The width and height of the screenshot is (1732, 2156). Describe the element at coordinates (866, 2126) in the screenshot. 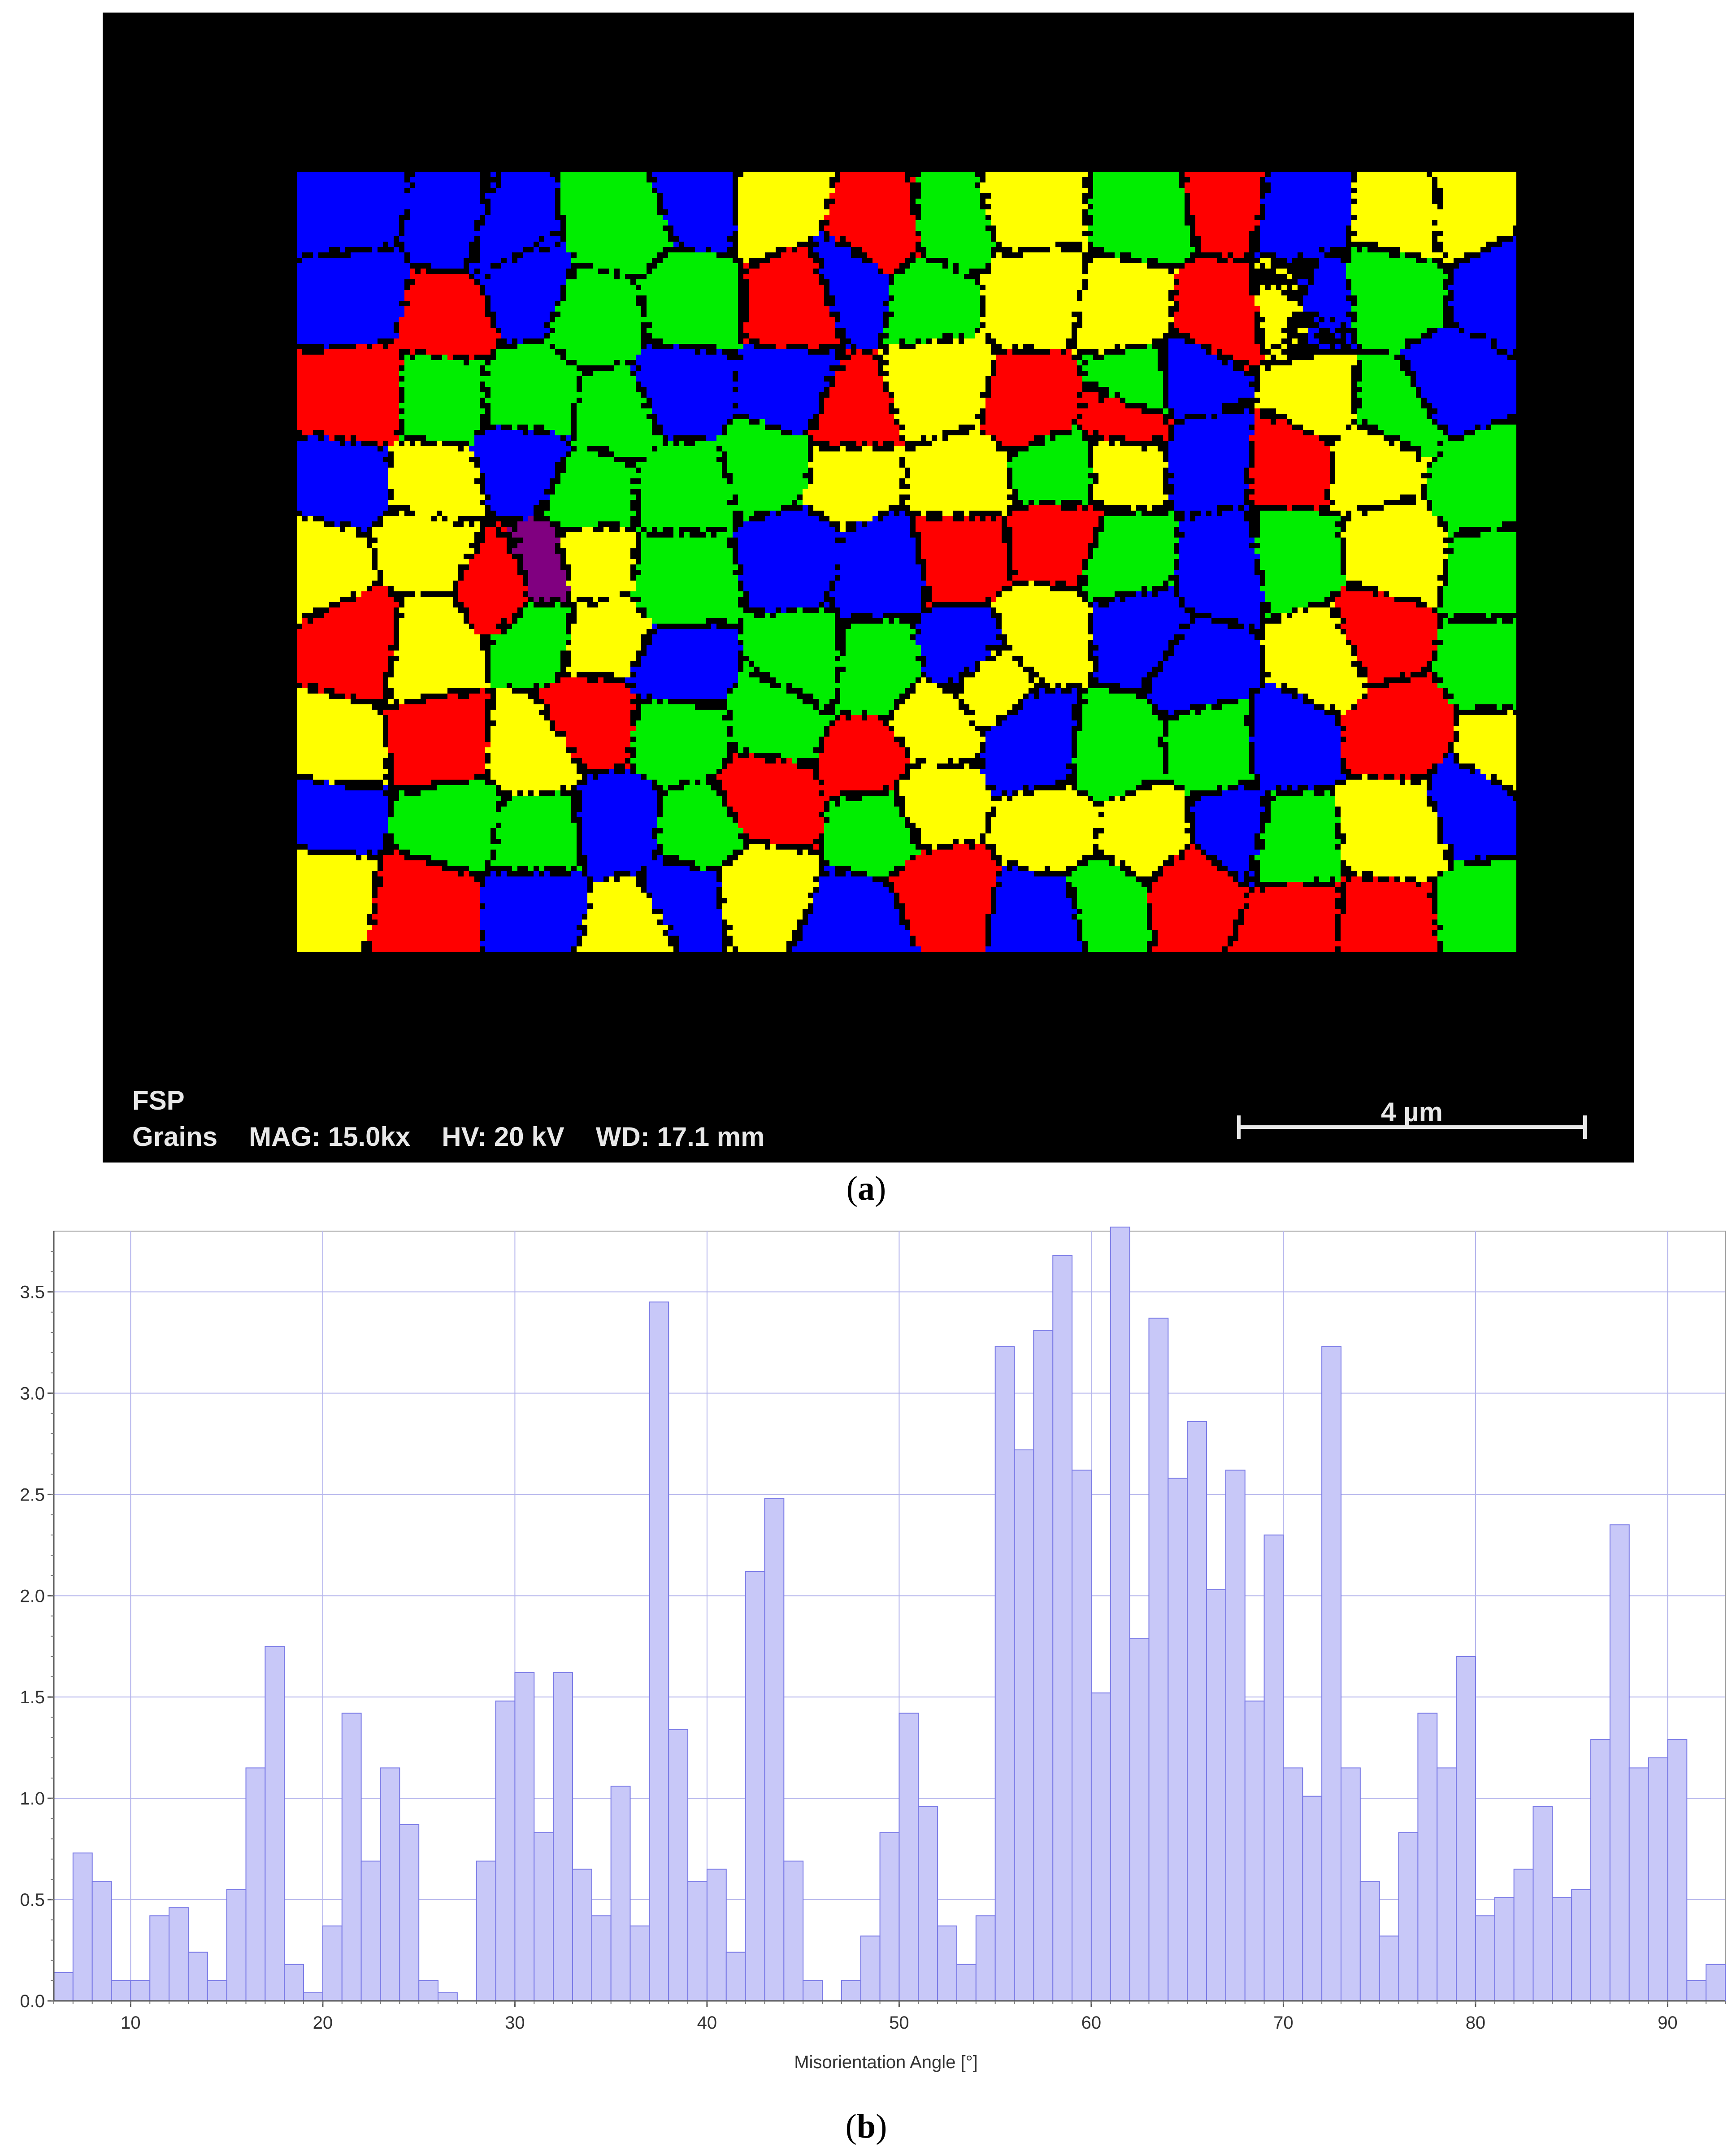

I see `caption-b: (b)` at that location.